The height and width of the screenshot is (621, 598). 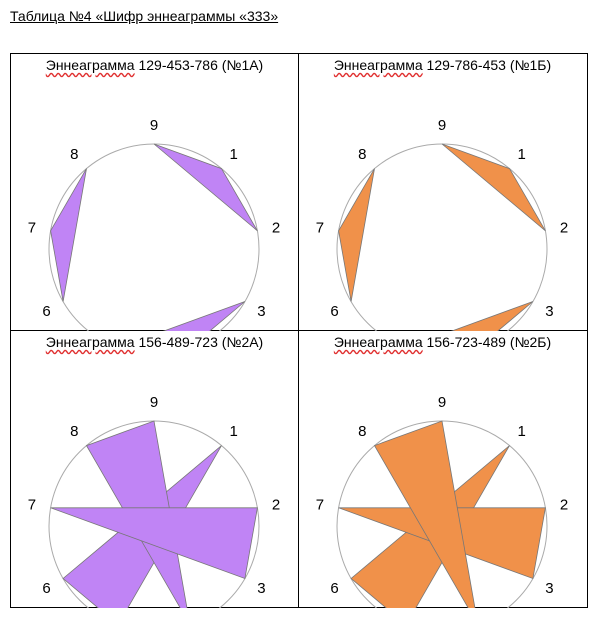 I want to click on panel-title: Эннеаграмма 129-453-786 (№1А), so click(x=154, y=65).